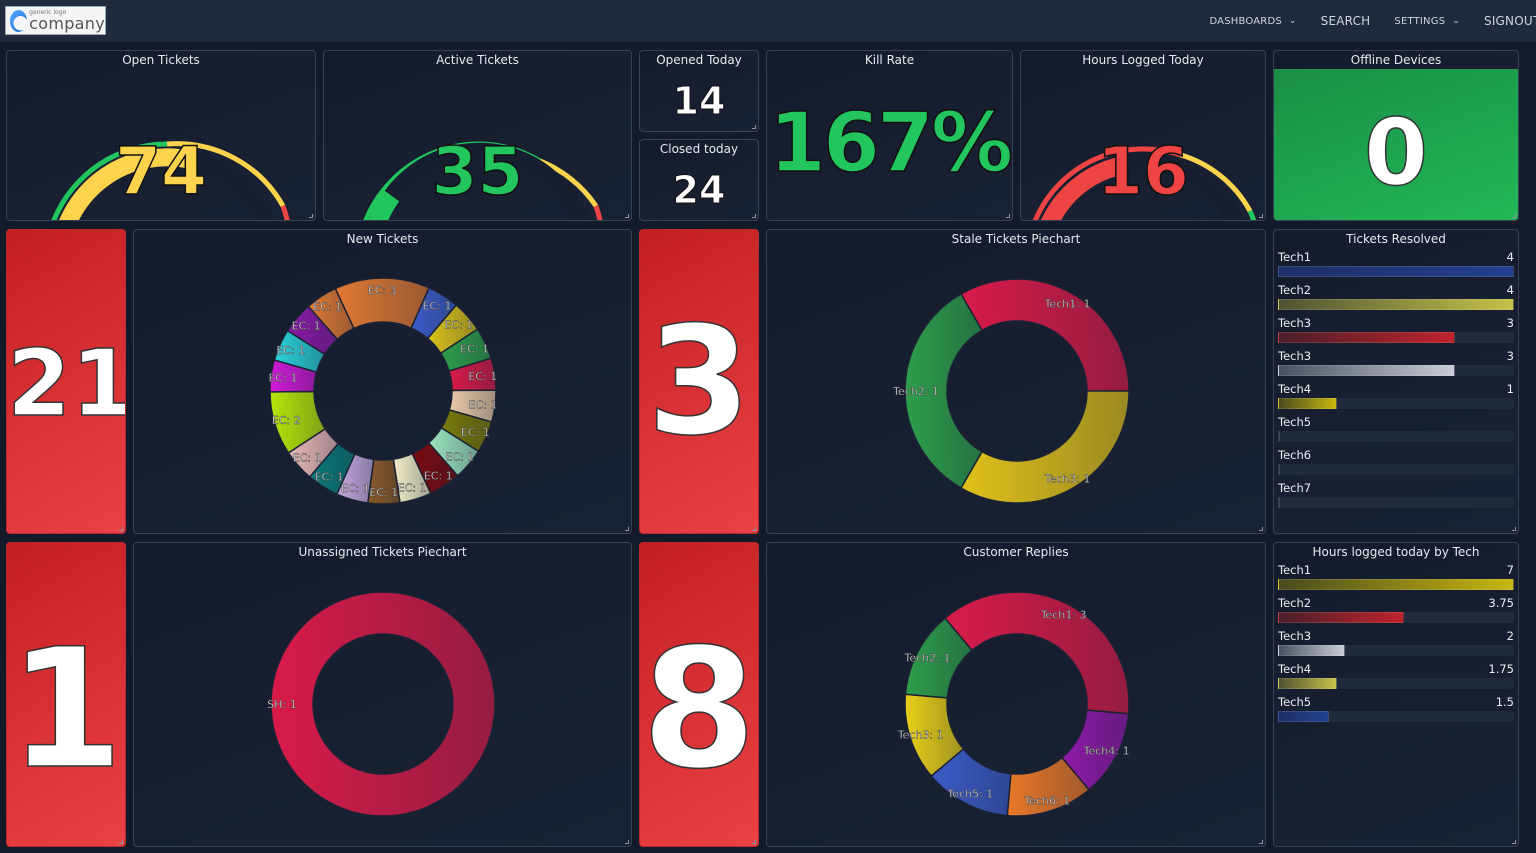 The image size is (1536, 853). What do you see at coordinates (1106, 751) in the screenshot?
I see `slice-label: Tech4: 1` at bounding box center [1106, 751].